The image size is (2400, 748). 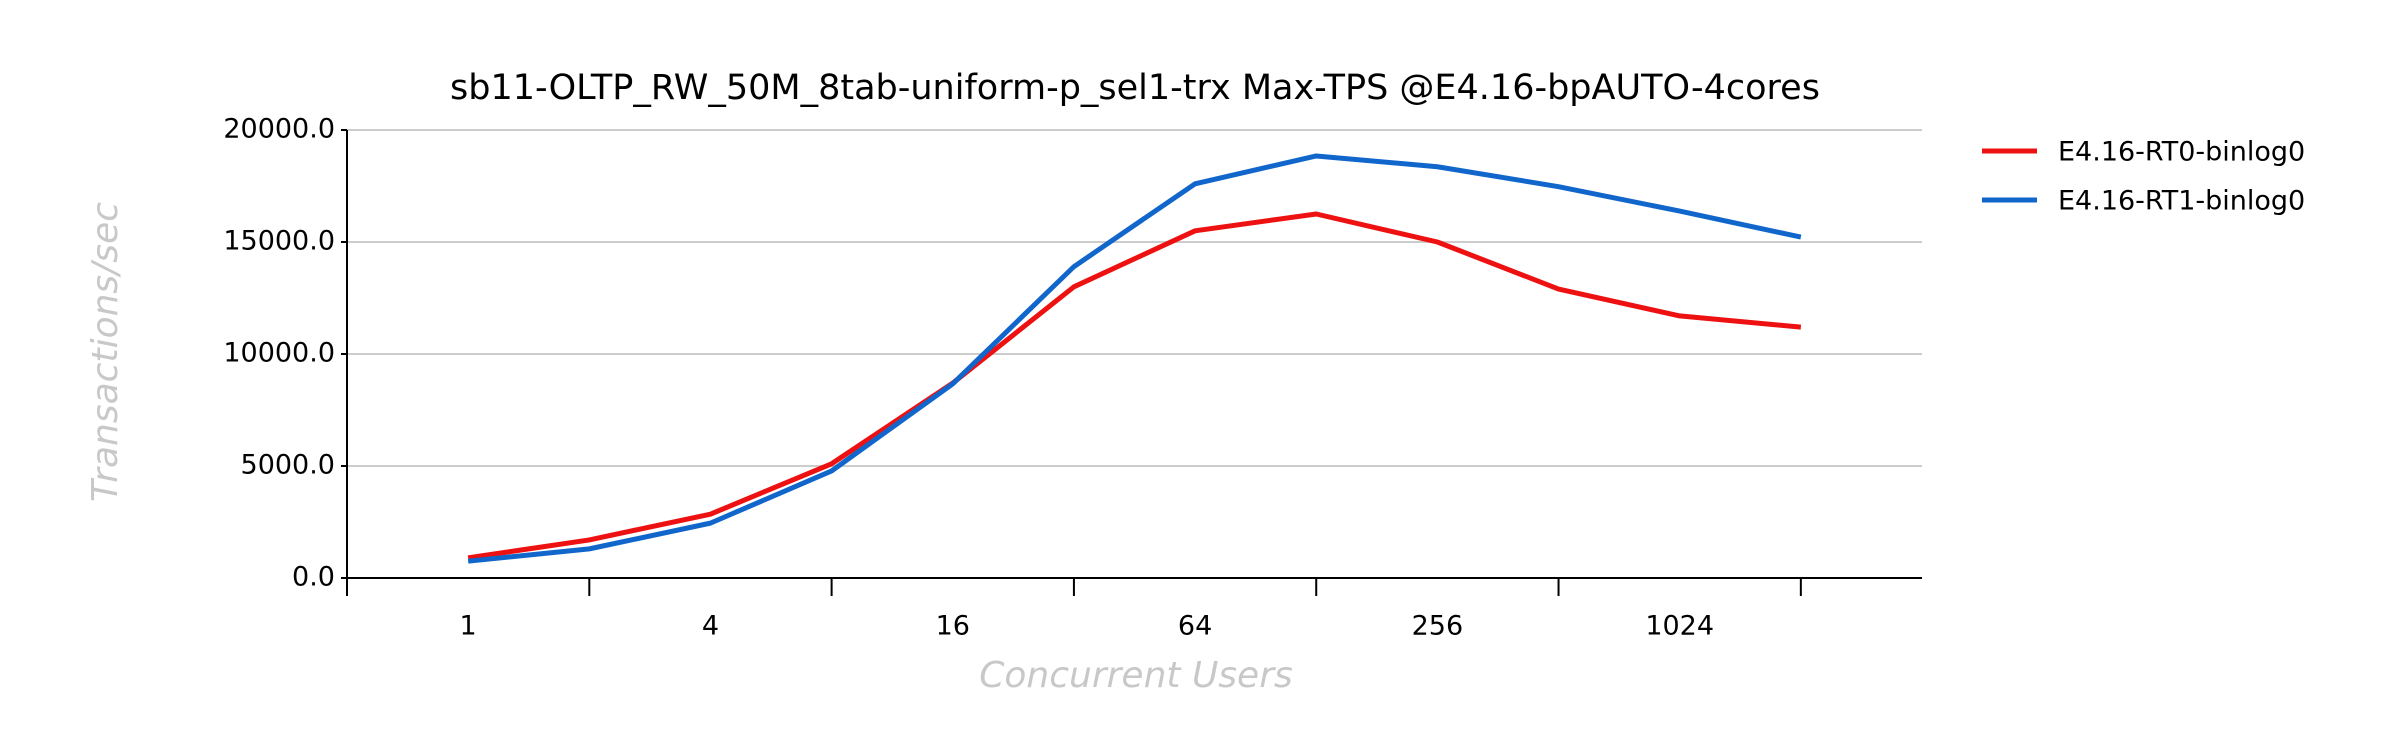 What do you see at coordinates (313, 577) in the screenshot?
I see `y-tick-label: 0.0` at bounding box center [313, 577].